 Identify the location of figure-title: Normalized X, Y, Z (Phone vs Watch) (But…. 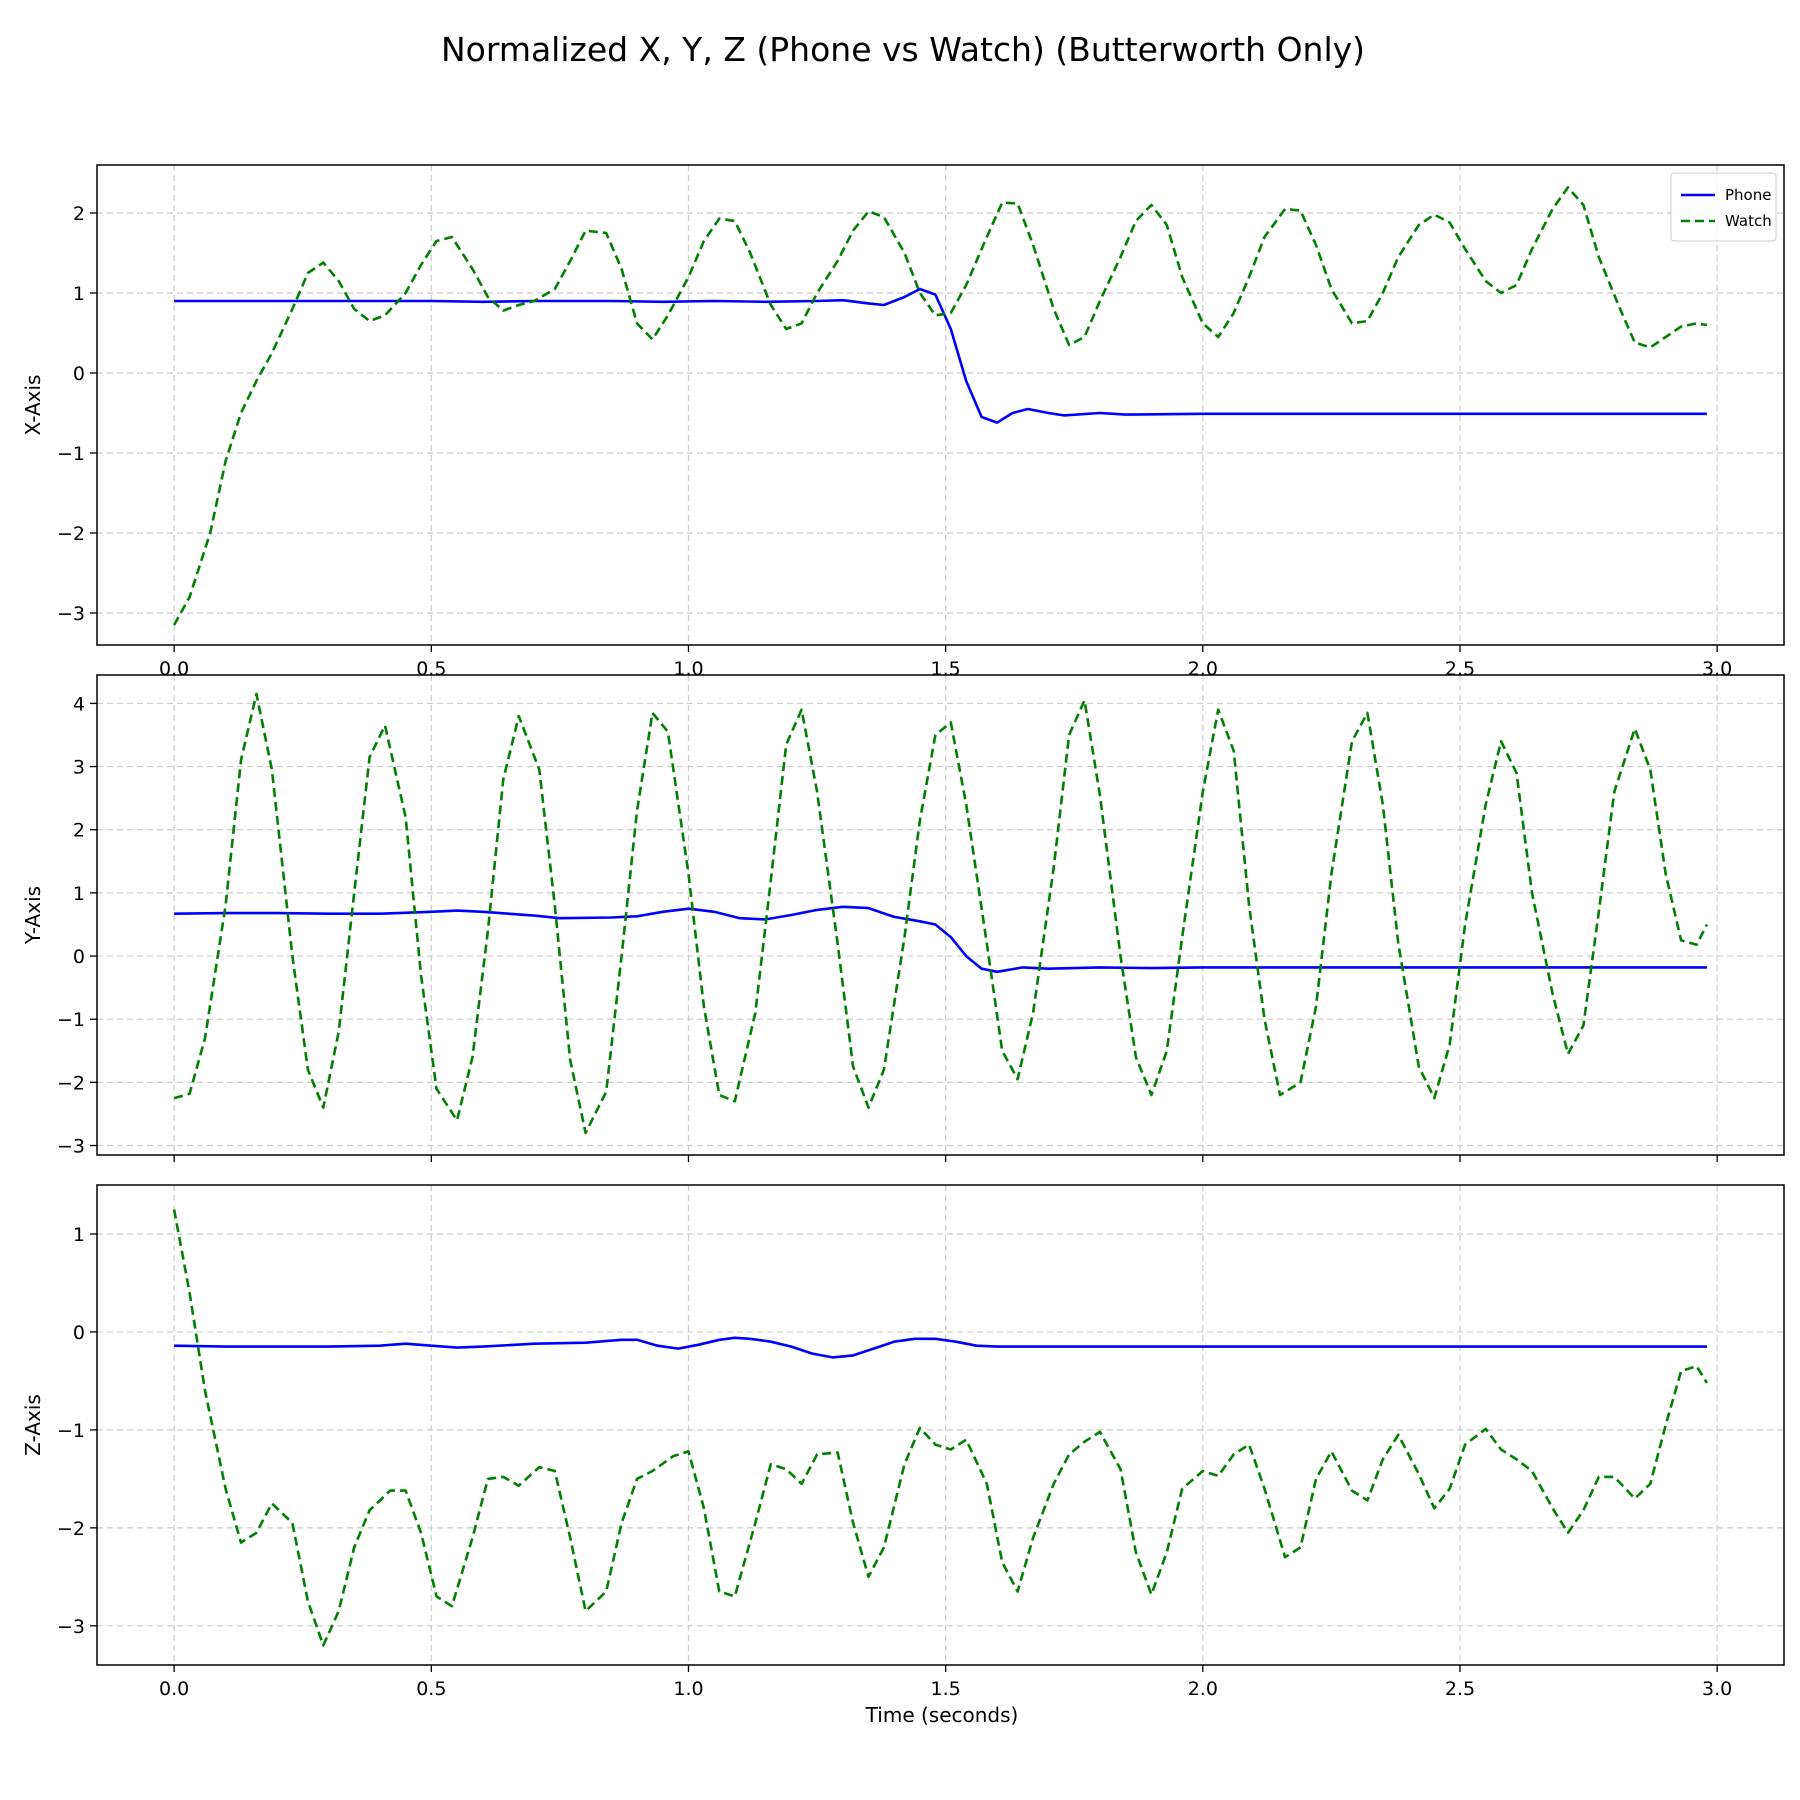
(903, 49).